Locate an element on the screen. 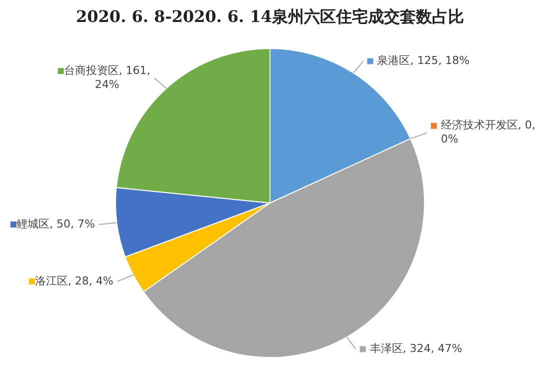 The height and width of the screenshot is (372, 540). chart-title: 2020. 6. 8-2020. 6. 14泉州六区住宅成交套数占比 is located at coordinates (270, 17).